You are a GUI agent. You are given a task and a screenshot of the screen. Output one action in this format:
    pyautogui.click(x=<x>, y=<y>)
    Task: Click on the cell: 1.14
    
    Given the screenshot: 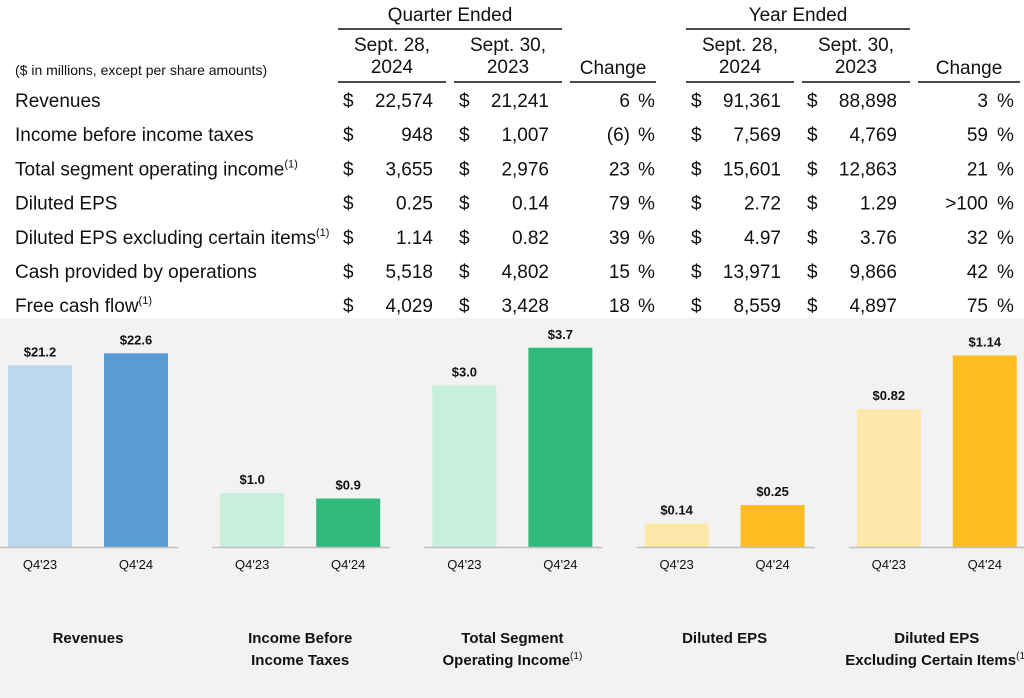 What is the action you would take?
    pyautogui.click(x=414, y=238)
    